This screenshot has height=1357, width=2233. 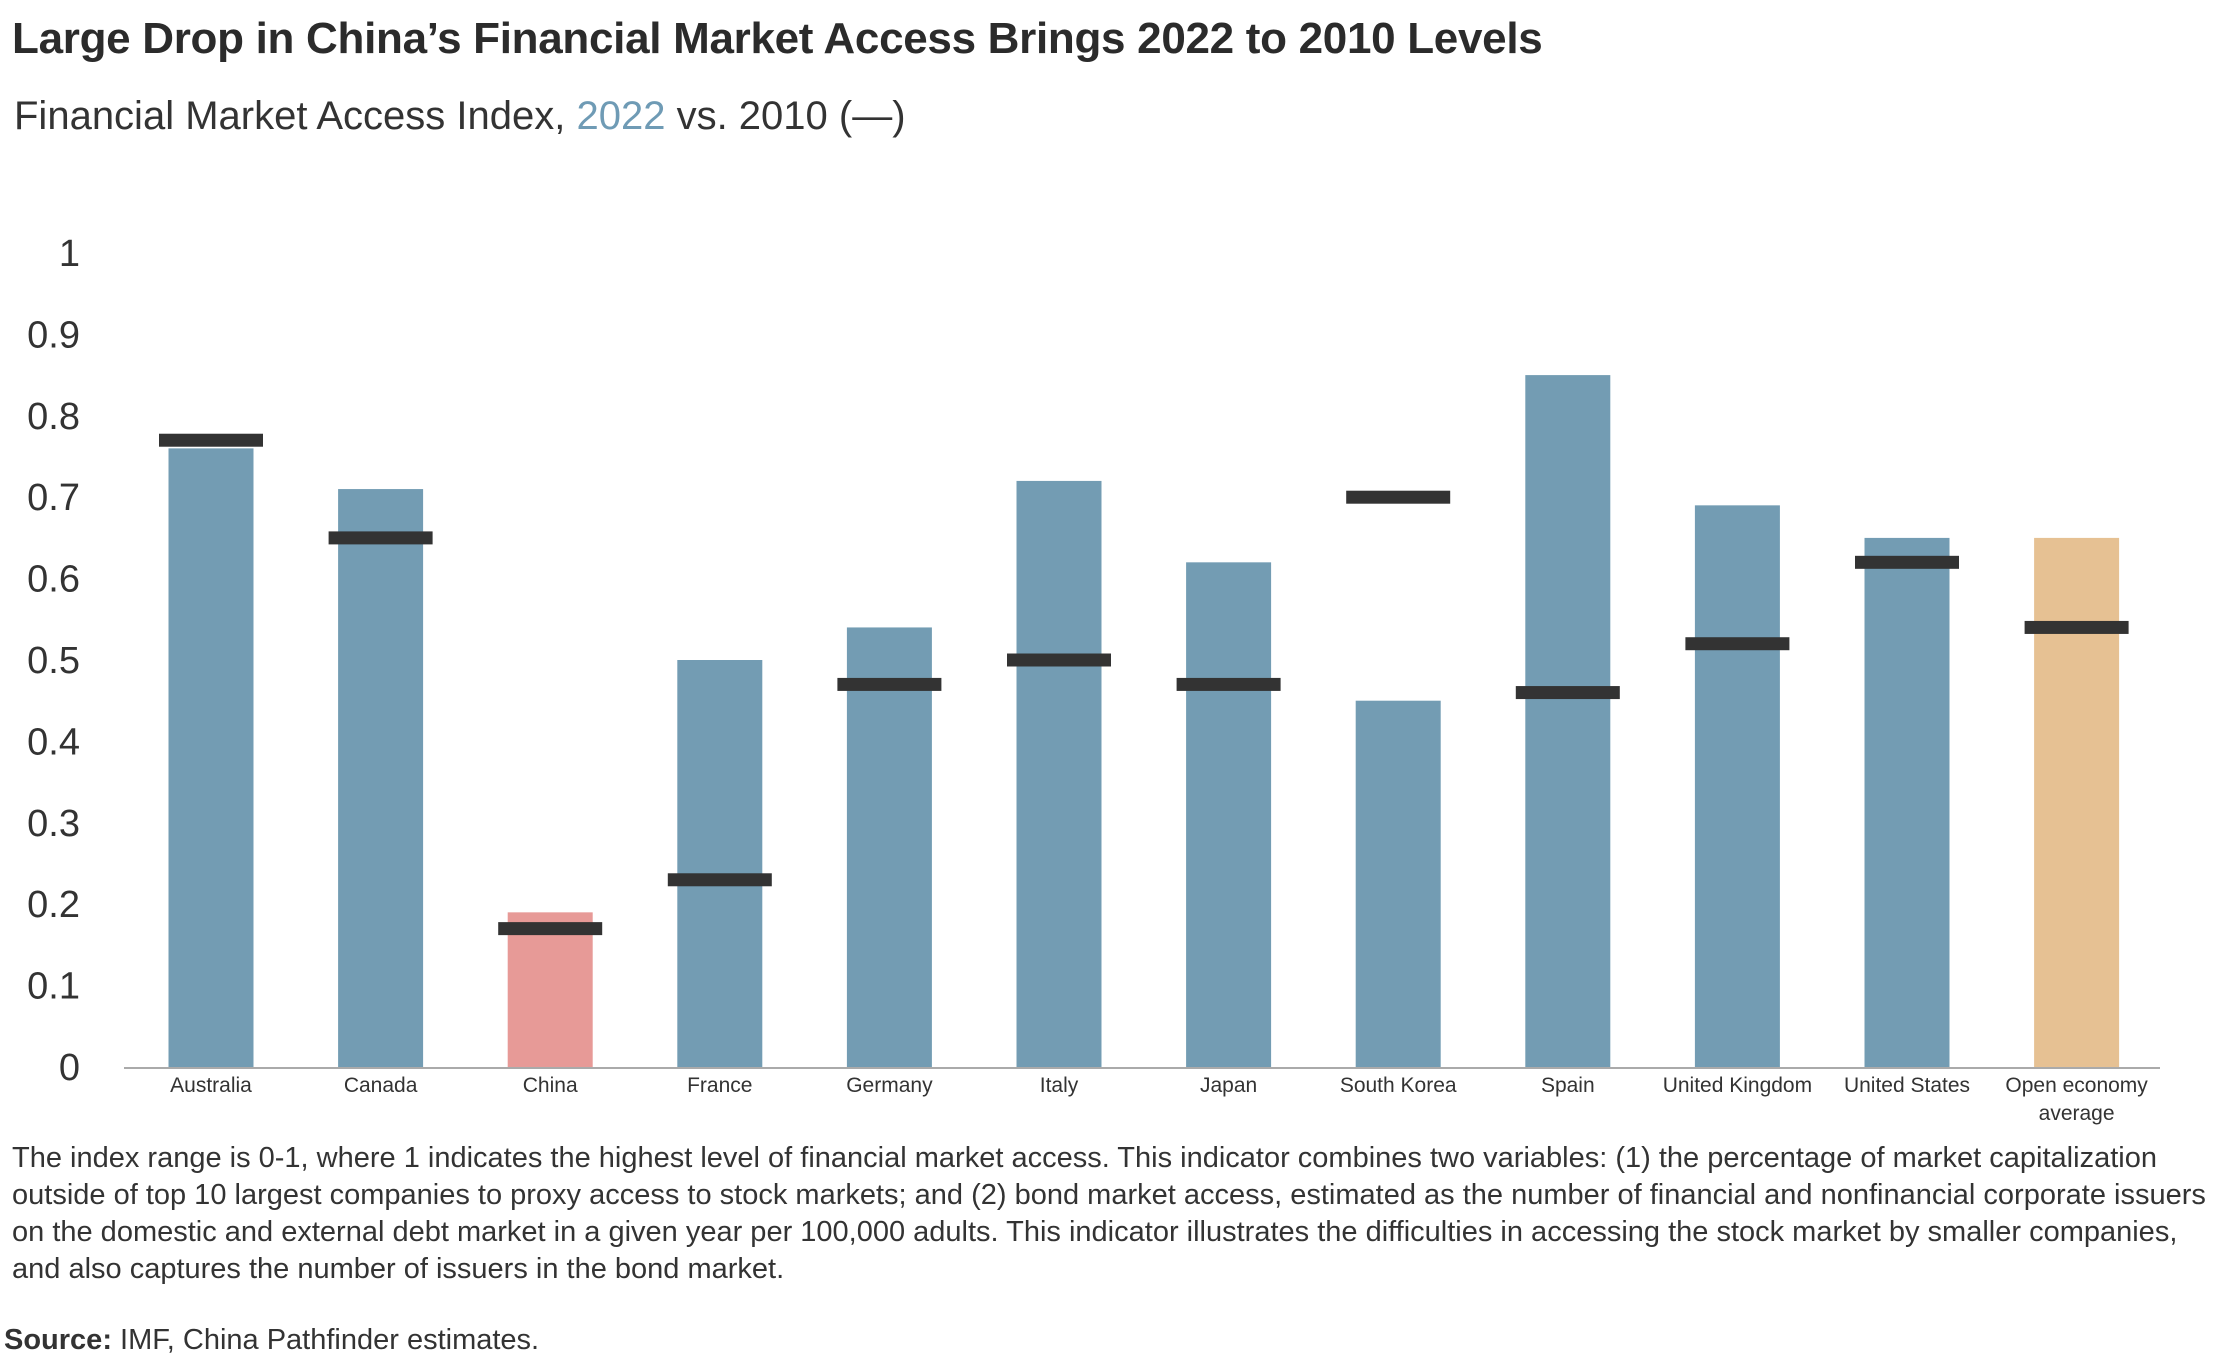 What do you see at coordinates (53, 335) in the screenshot?
I see `y-tick-label: 0.9` at bounding box center [53, 335].